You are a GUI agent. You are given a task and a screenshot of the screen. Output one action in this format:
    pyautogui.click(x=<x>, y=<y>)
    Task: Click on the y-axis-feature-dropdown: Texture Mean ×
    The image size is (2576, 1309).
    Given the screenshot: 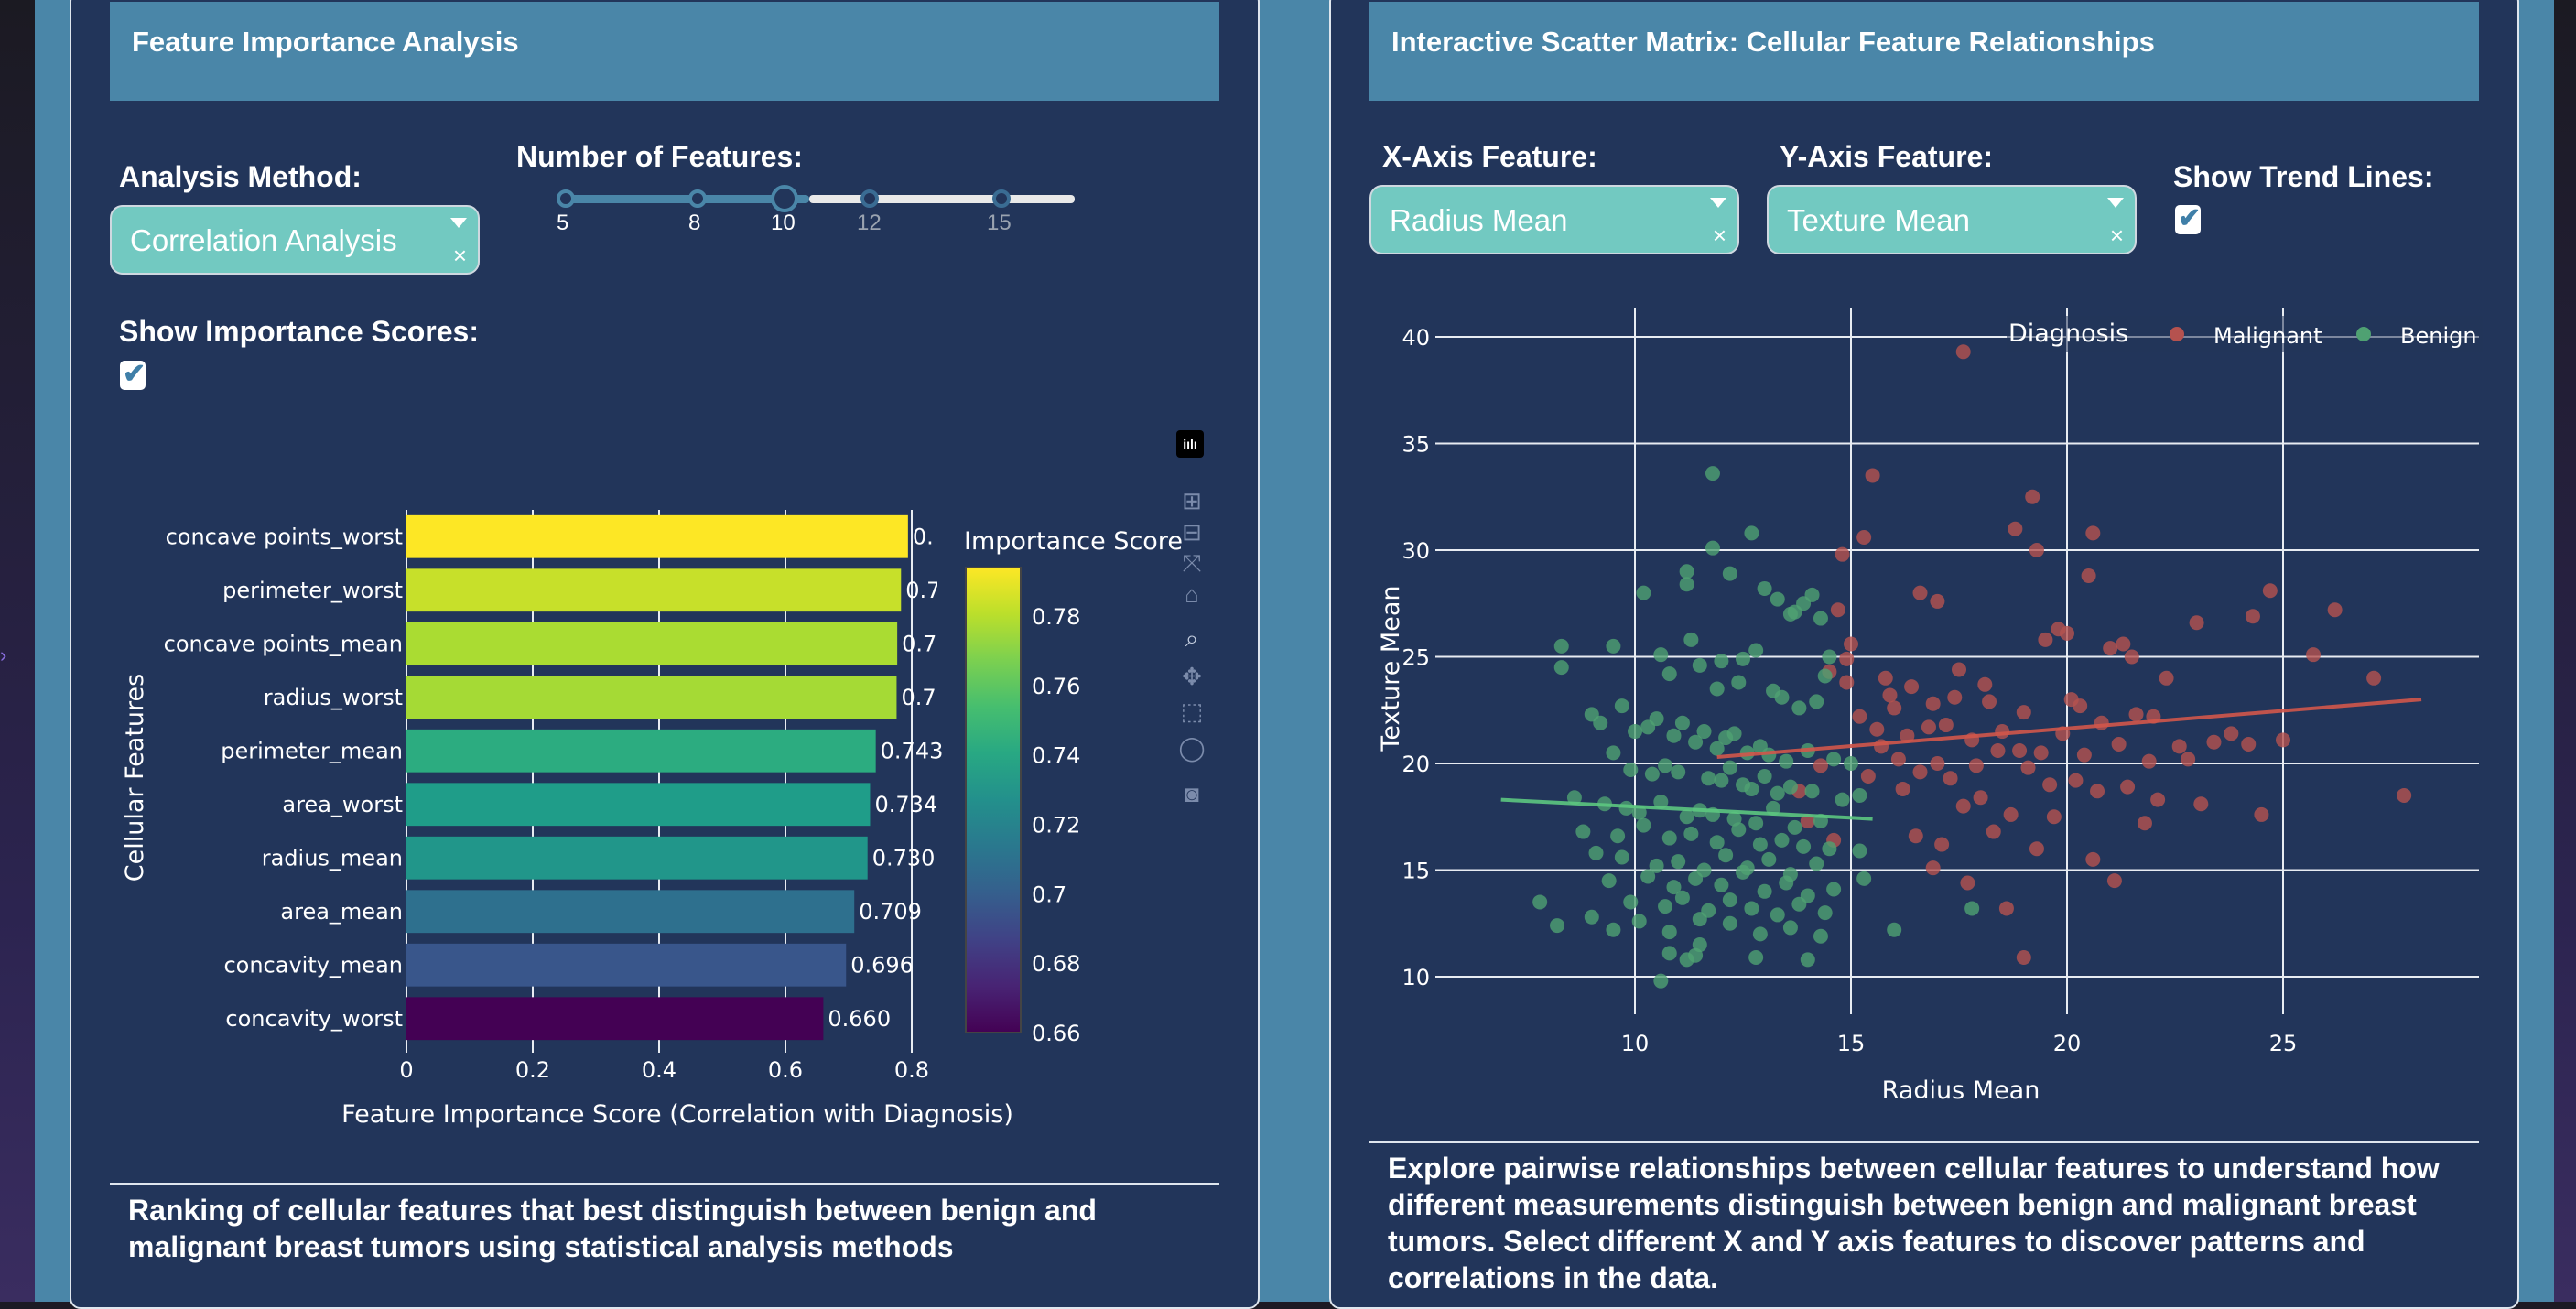 What is the action you would take?
    pyautogui.click(x=1952, y=219)
    